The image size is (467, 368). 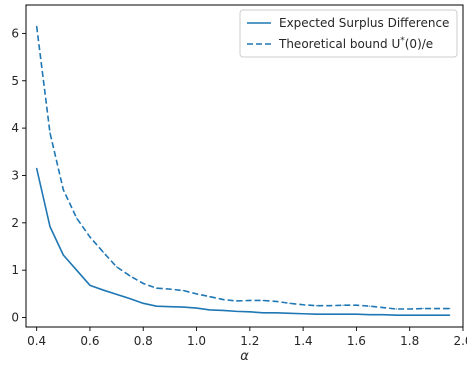 I want to click on x-axis-label: α, so click(x=244, y=356).